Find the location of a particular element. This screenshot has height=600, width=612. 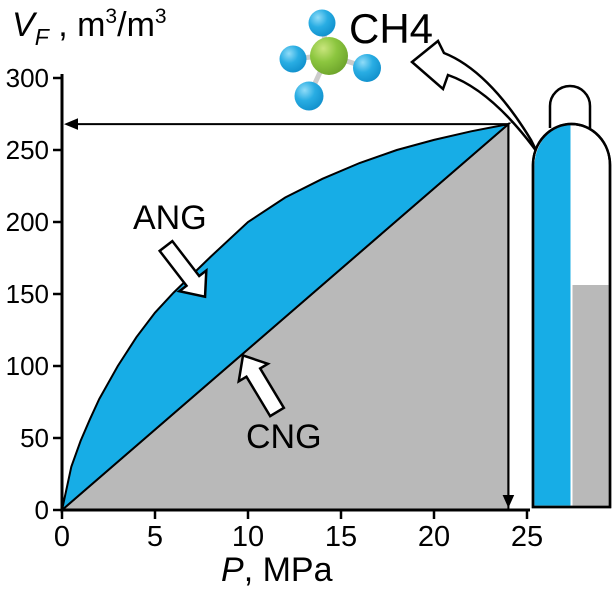

y-axis-title: VF , m3/m3 is located at coordinates (89, 27).